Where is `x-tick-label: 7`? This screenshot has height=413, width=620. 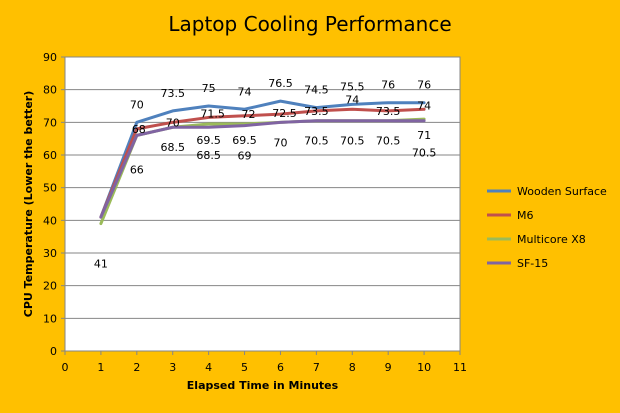 x-tick-label: 7 is located at coordinates (316, 367).